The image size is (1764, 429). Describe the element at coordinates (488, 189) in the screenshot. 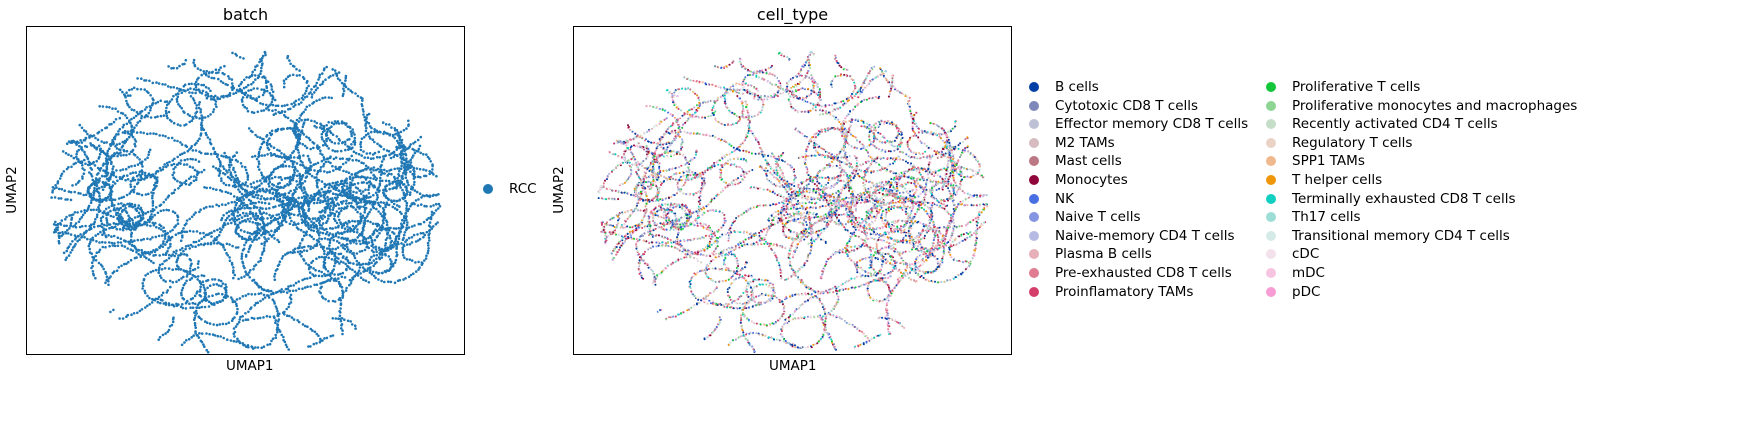

I see `legend-marker` at that location.